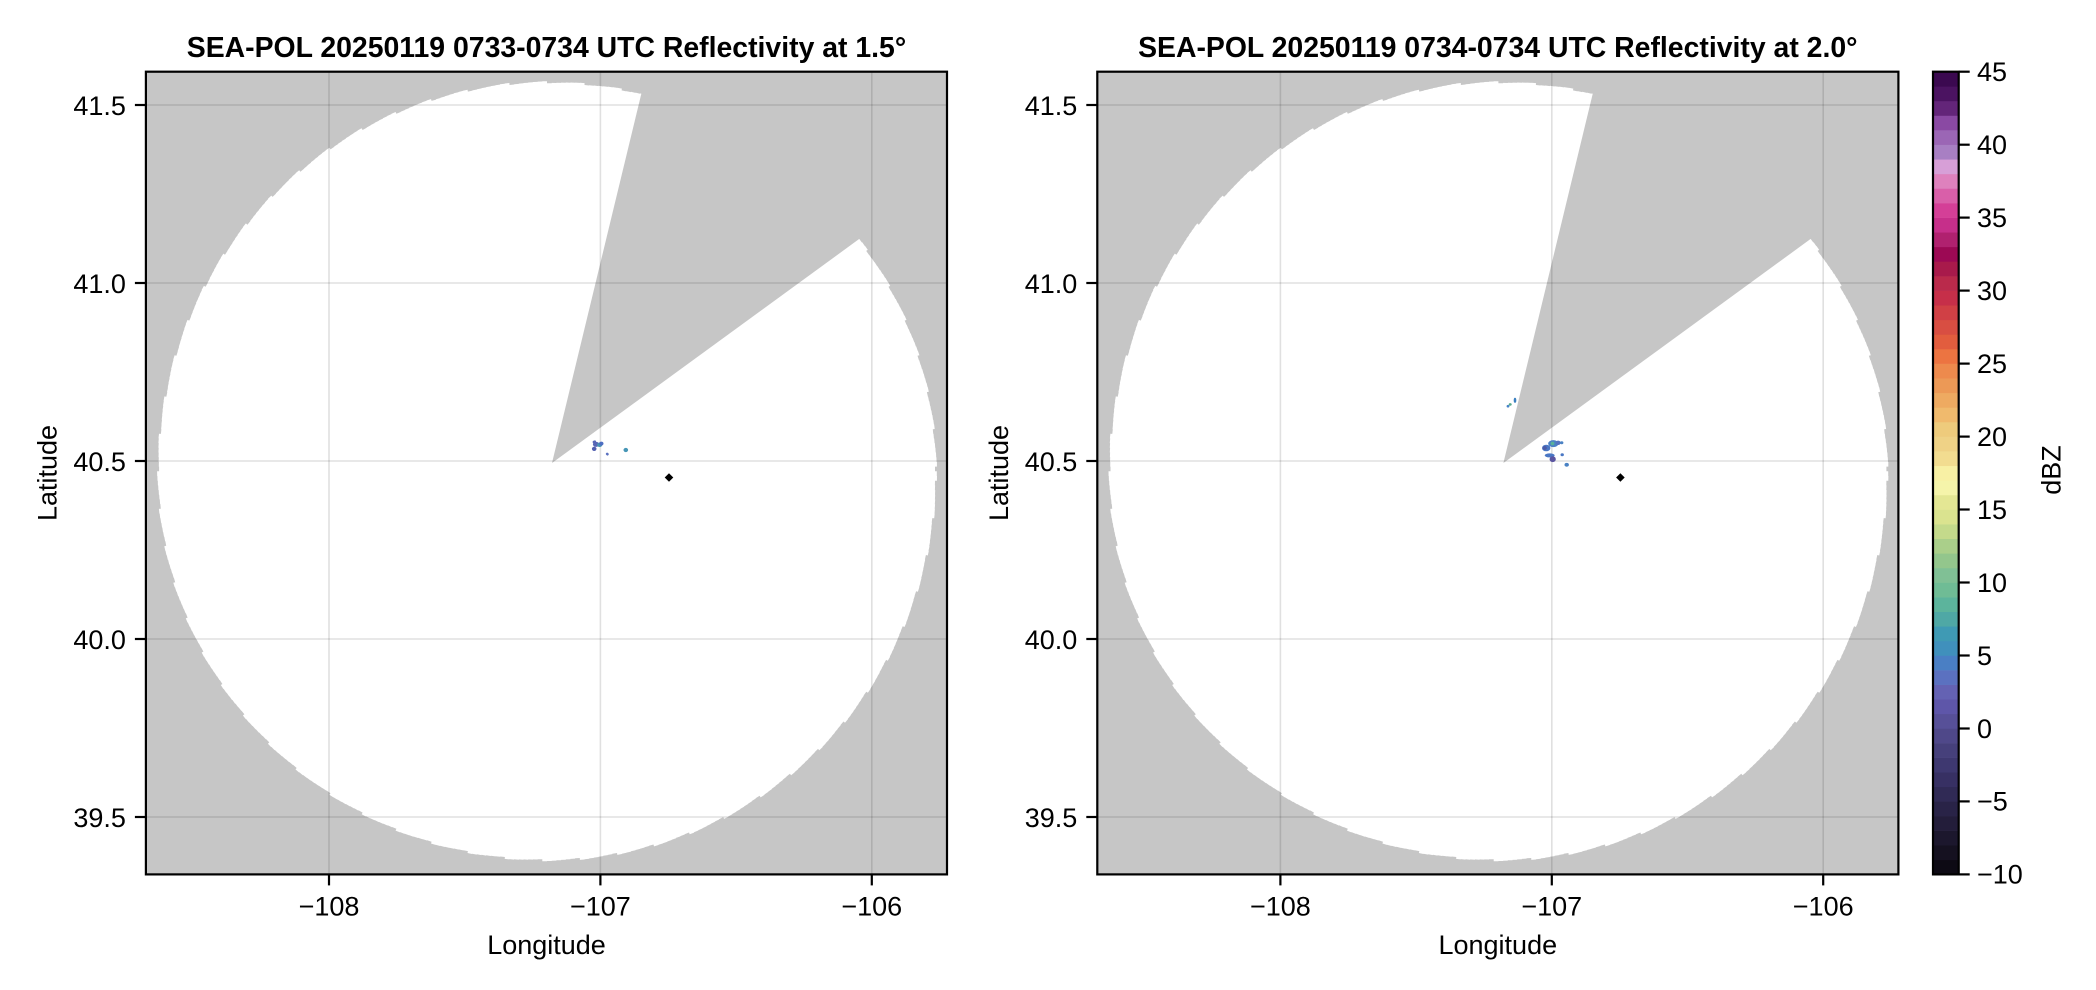 Image resolution: width=2096 pixels, height=990 pixels. What do you see at coordinates (1992, 802) in the screenshot?
I see `svg-text: −5` at bounding box center [1992, 802].